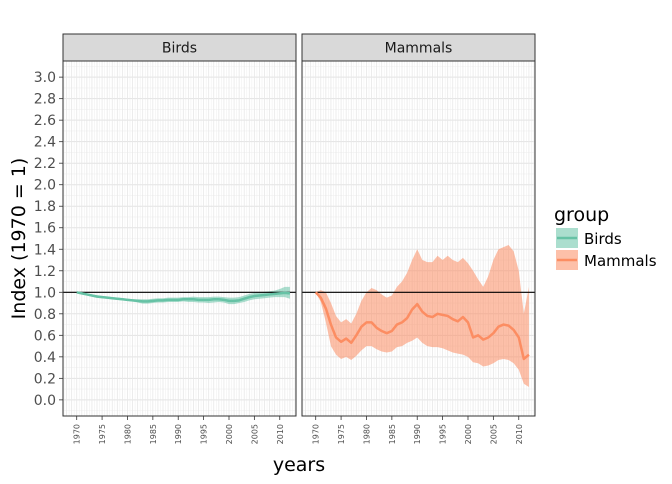  Describe the element at coordinates (581, 215) in the screenshot. I see `legend-title: group` at that location.